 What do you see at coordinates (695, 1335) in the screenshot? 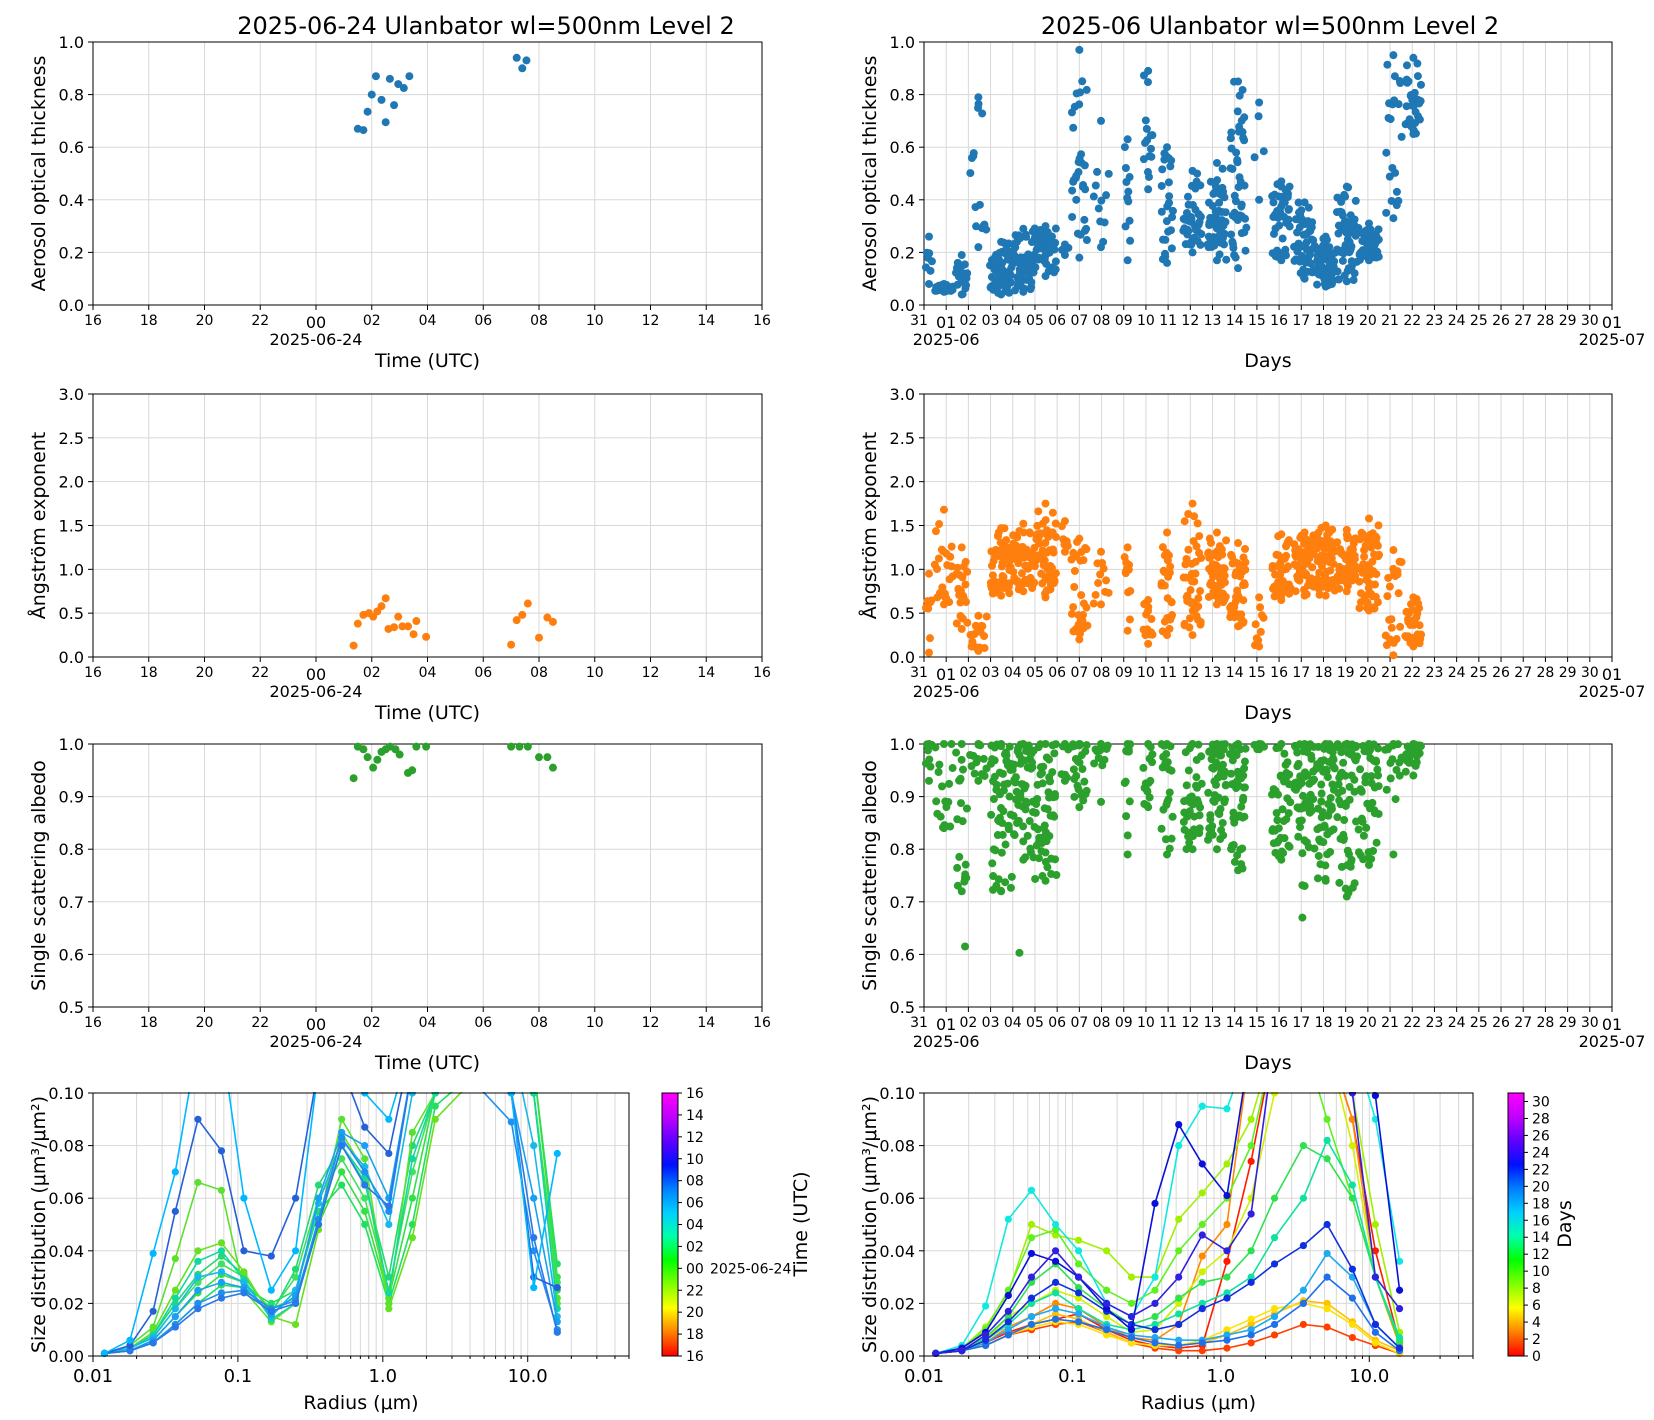
I see `daily-colorbar-tick-label: 18` at bounding box center [695, 1335].